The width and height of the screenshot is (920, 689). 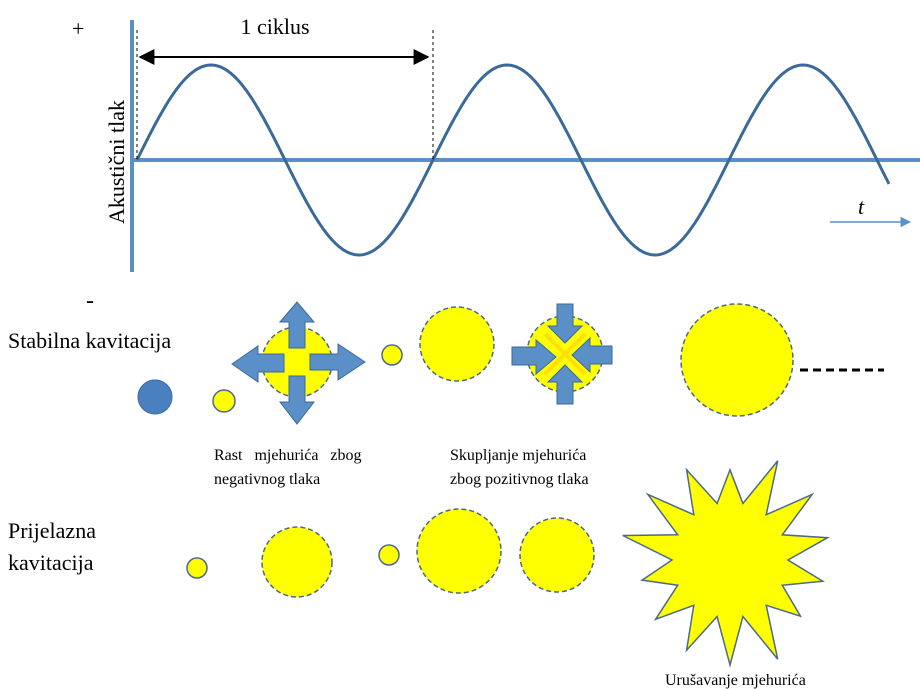 What do you see at coordinates (297, 400) in the screenshot?
I see `arrow-down-icon` at bounding box center [297, 400].